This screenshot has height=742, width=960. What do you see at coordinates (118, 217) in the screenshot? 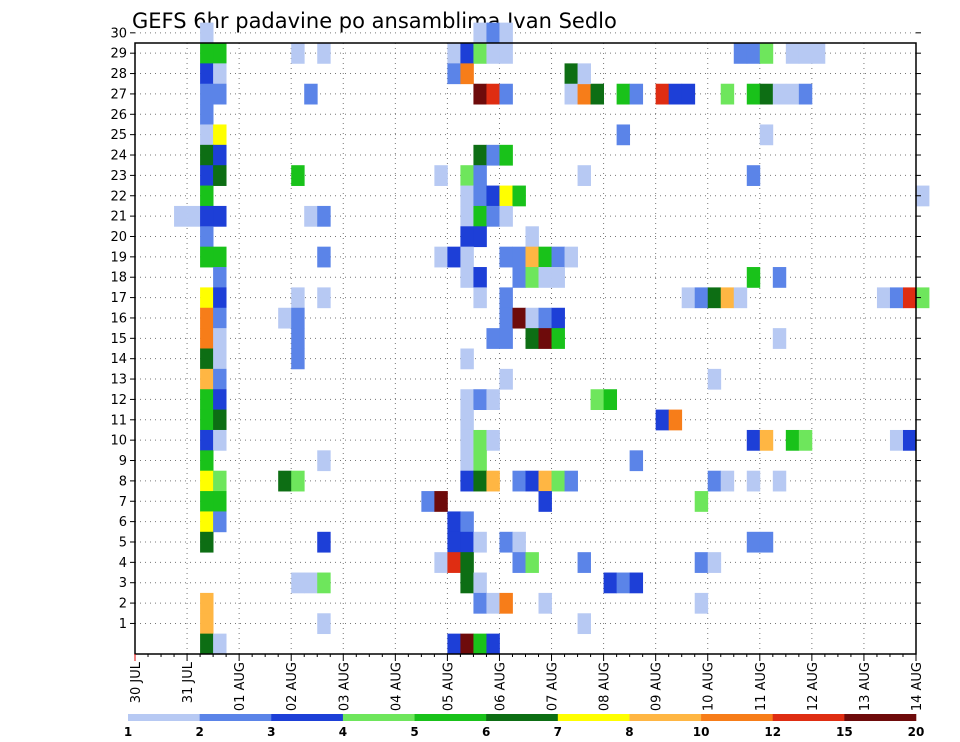
I see `y-tick-label: 21` at bounding box center [118, 217].